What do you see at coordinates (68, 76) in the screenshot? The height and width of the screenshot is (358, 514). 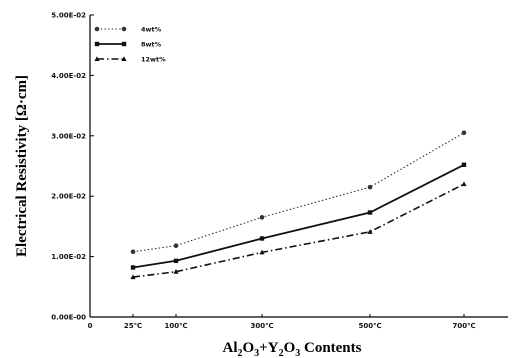 I see `y-tick-label: 4.00E-02` at bounding box center [68, 76].